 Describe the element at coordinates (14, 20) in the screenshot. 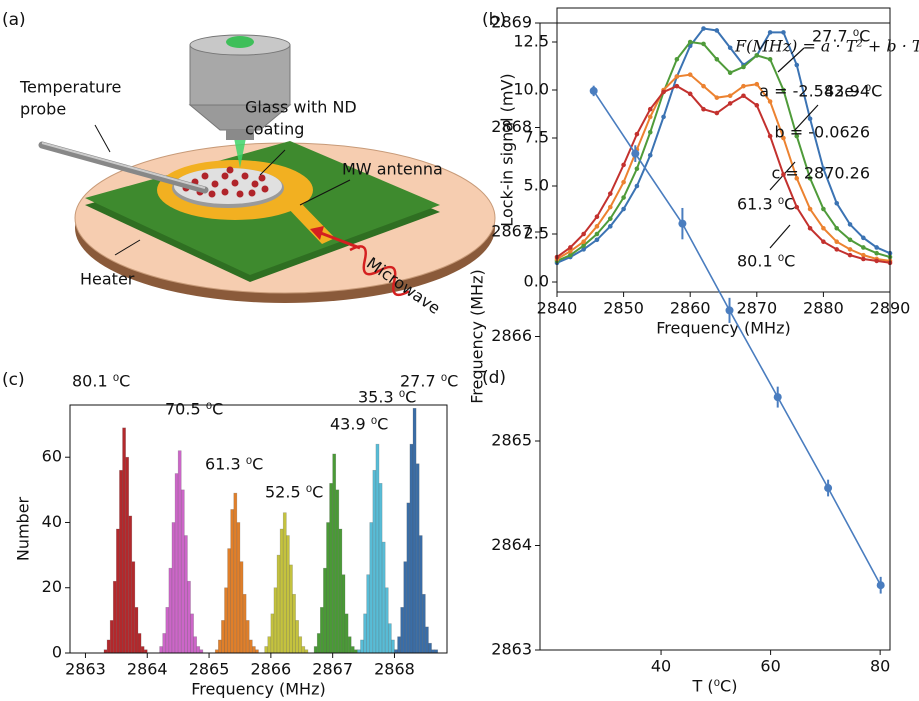

I see `panel-label: (a)` at that location.